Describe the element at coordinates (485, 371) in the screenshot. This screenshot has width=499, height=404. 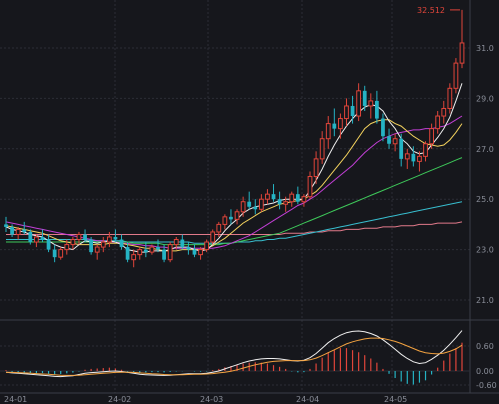
I see `macd-y-tick-label: 0.00` at that location.